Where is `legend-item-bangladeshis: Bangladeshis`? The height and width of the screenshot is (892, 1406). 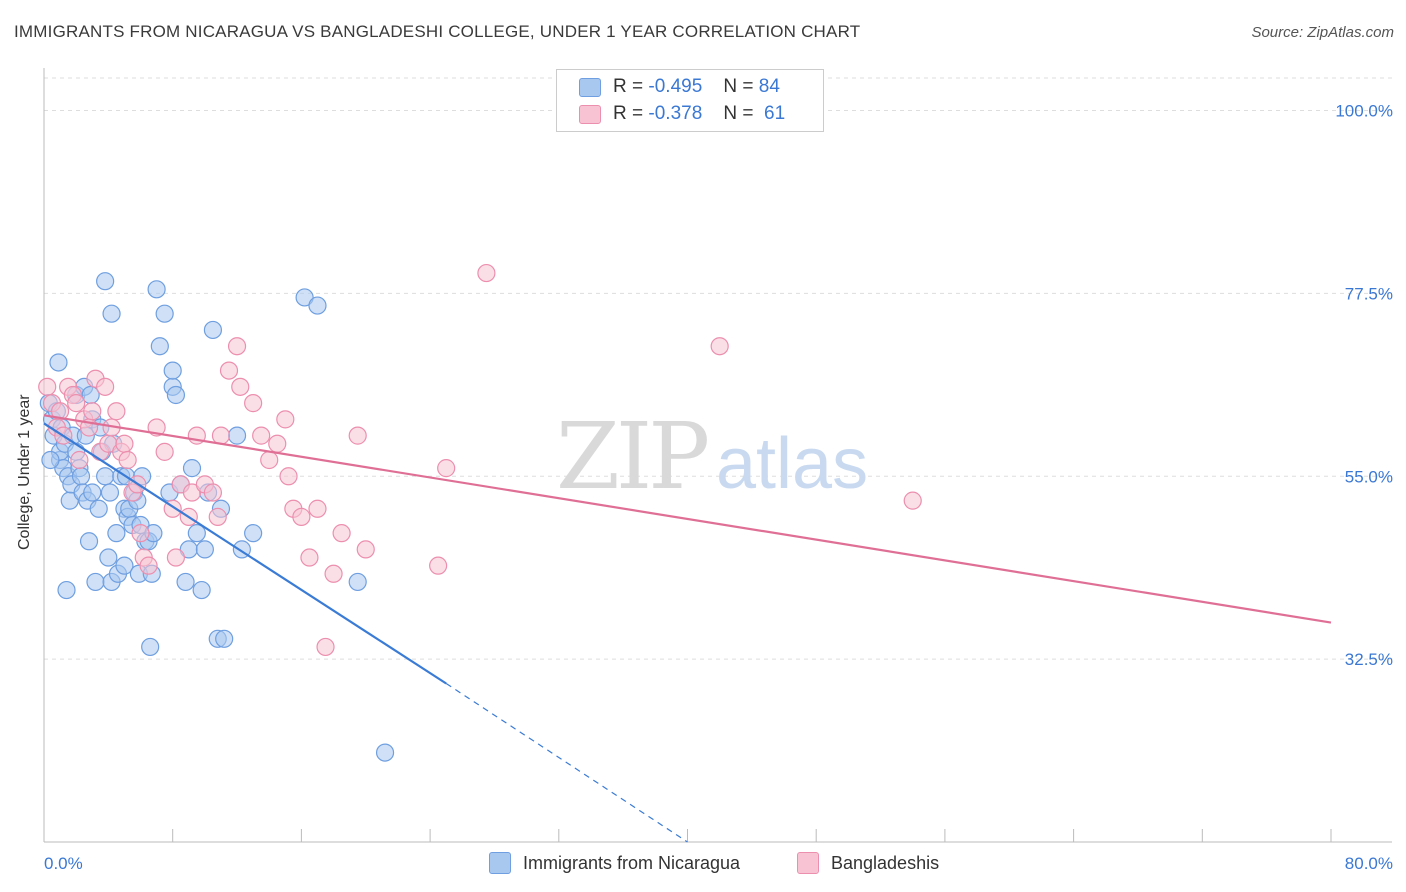 legend-item-bangladeshis: Bangladeshis is located at coordinates (868, 863).